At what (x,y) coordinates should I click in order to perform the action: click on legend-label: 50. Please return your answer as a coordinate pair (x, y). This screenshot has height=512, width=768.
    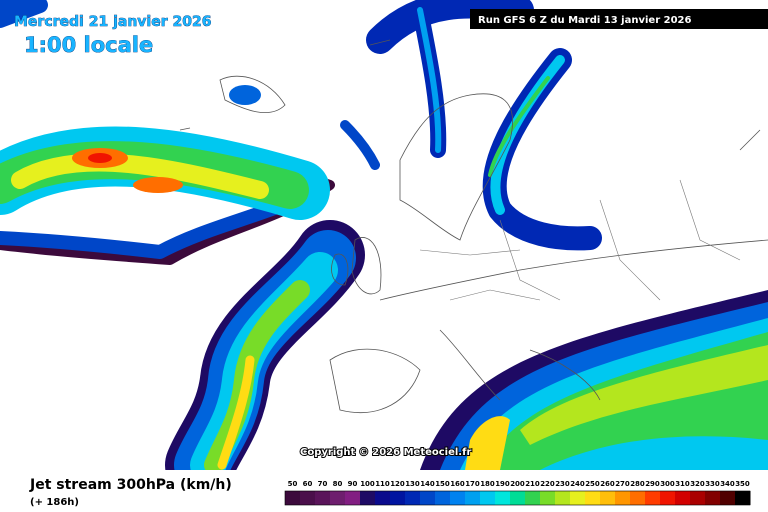
    Looking at the image, I should click on (293, 484).